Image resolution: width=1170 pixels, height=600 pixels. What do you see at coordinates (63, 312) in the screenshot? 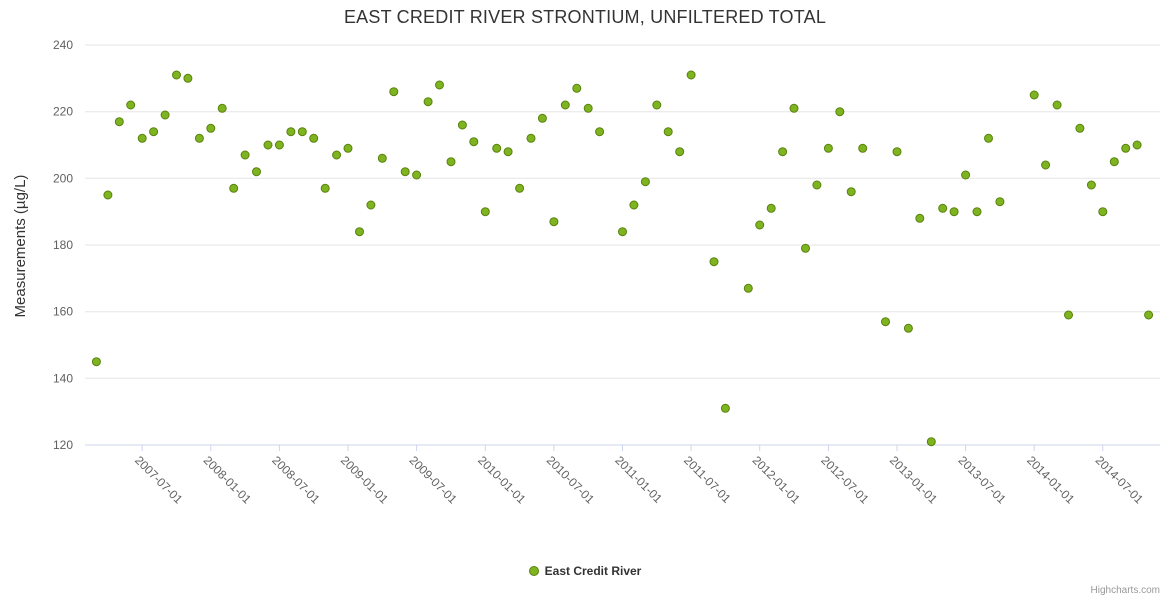
I see `y-axis-tick-label: 160` at bounding box center [63, 312].